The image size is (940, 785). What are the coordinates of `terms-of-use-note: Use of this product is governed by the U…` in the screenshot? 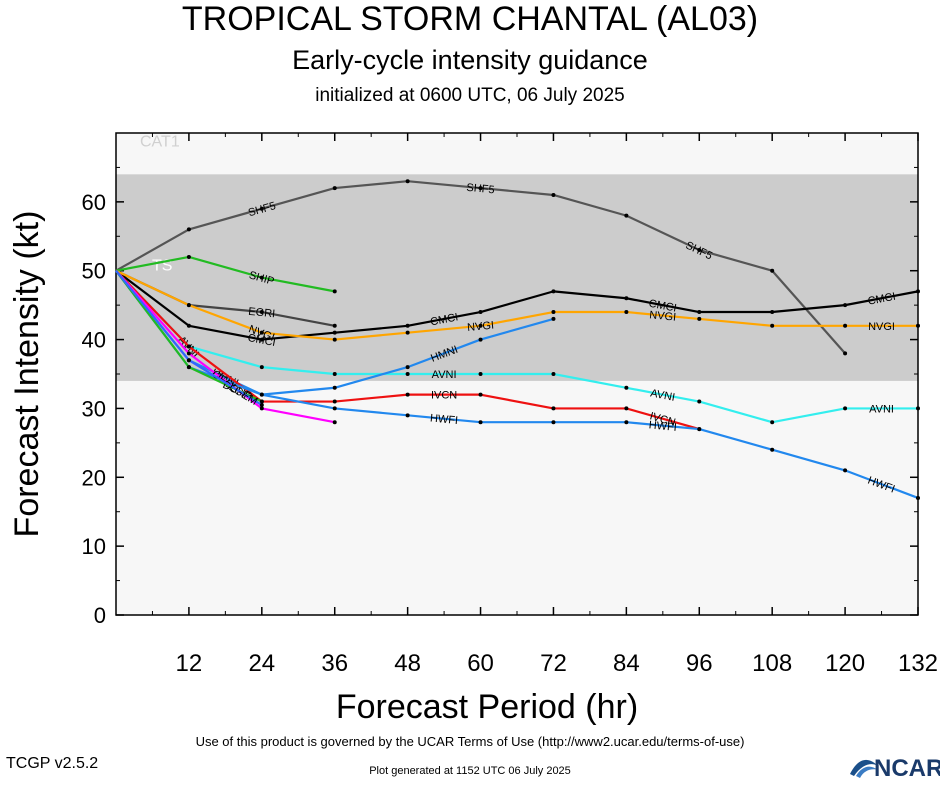 It's located at (470, 741).